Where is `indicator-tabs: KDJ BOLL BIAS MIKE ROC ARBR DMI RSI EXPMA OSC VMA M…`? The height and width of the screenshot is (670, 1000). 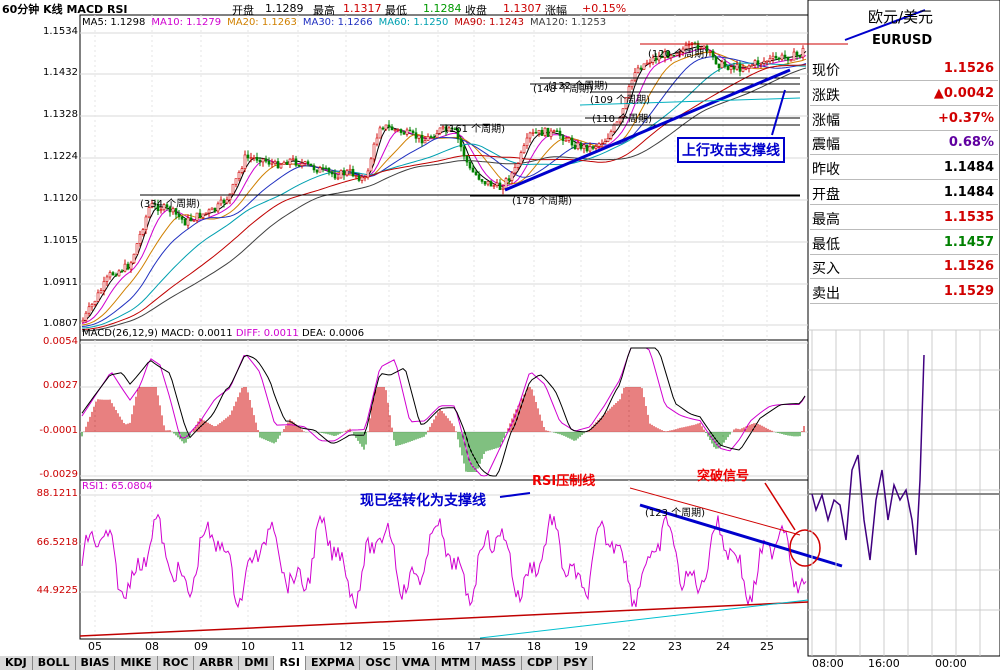 indicator-tabs: KDJ BOLL BIAS MIKE ROC ARBR DMI RSI EXPMA OSC VMA M… is located at coordinates (320, 663).